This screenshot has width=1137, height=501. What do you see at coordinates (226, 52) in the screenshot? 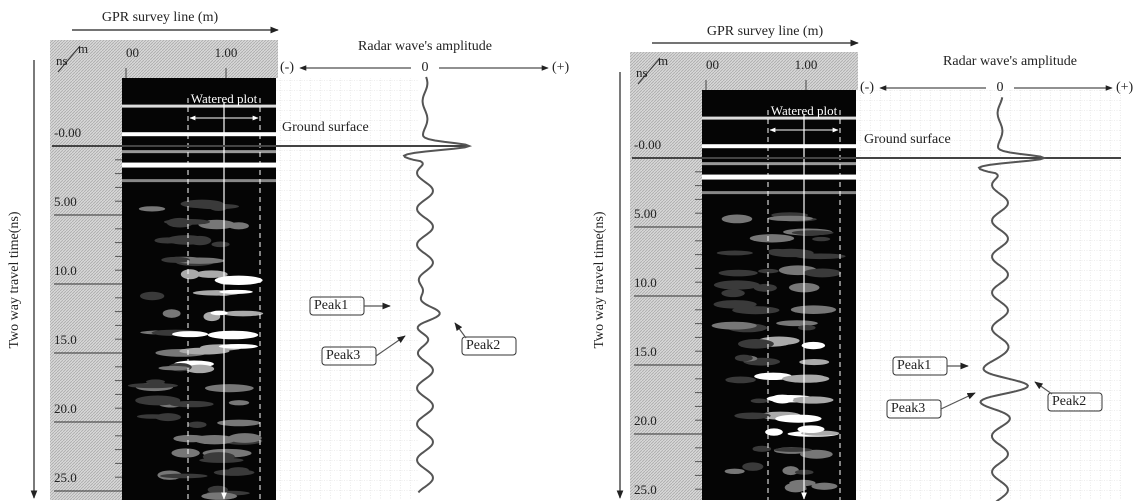
I see `x-tick-label: 1.00` at bounding box center [226, 52].